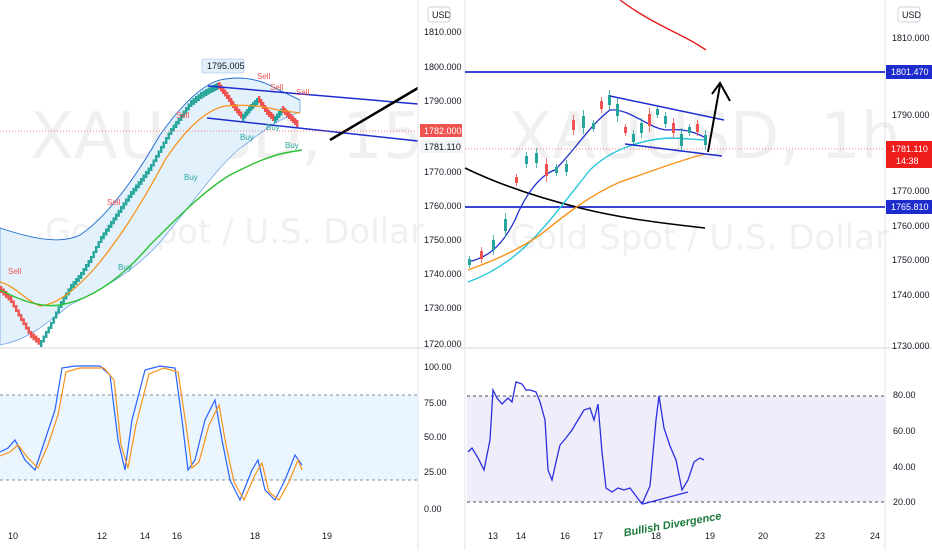  I want to click on left-currency: USD, so click(442, 15).